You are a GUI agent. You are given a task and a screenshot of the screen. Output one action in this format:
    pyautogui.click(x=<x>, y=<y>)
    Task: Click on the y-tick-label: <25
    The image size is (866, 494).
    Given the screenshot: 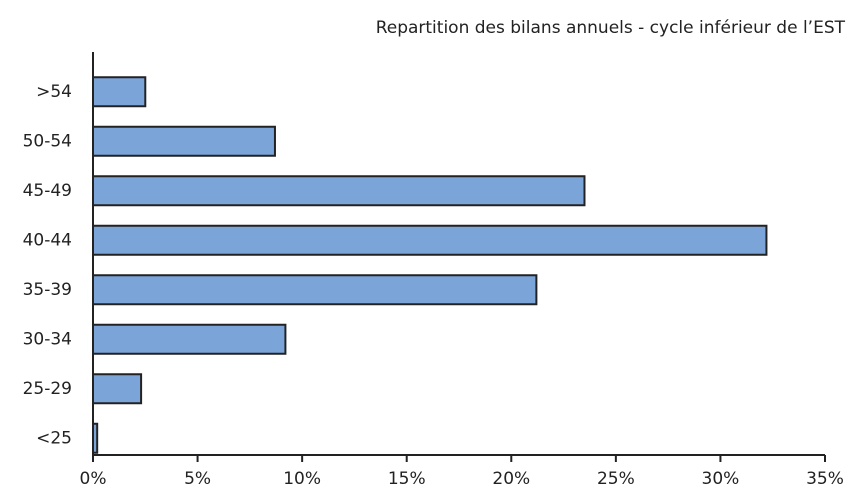 What is the action you would take?
    pyautogui.click(x=54, y=438)
    